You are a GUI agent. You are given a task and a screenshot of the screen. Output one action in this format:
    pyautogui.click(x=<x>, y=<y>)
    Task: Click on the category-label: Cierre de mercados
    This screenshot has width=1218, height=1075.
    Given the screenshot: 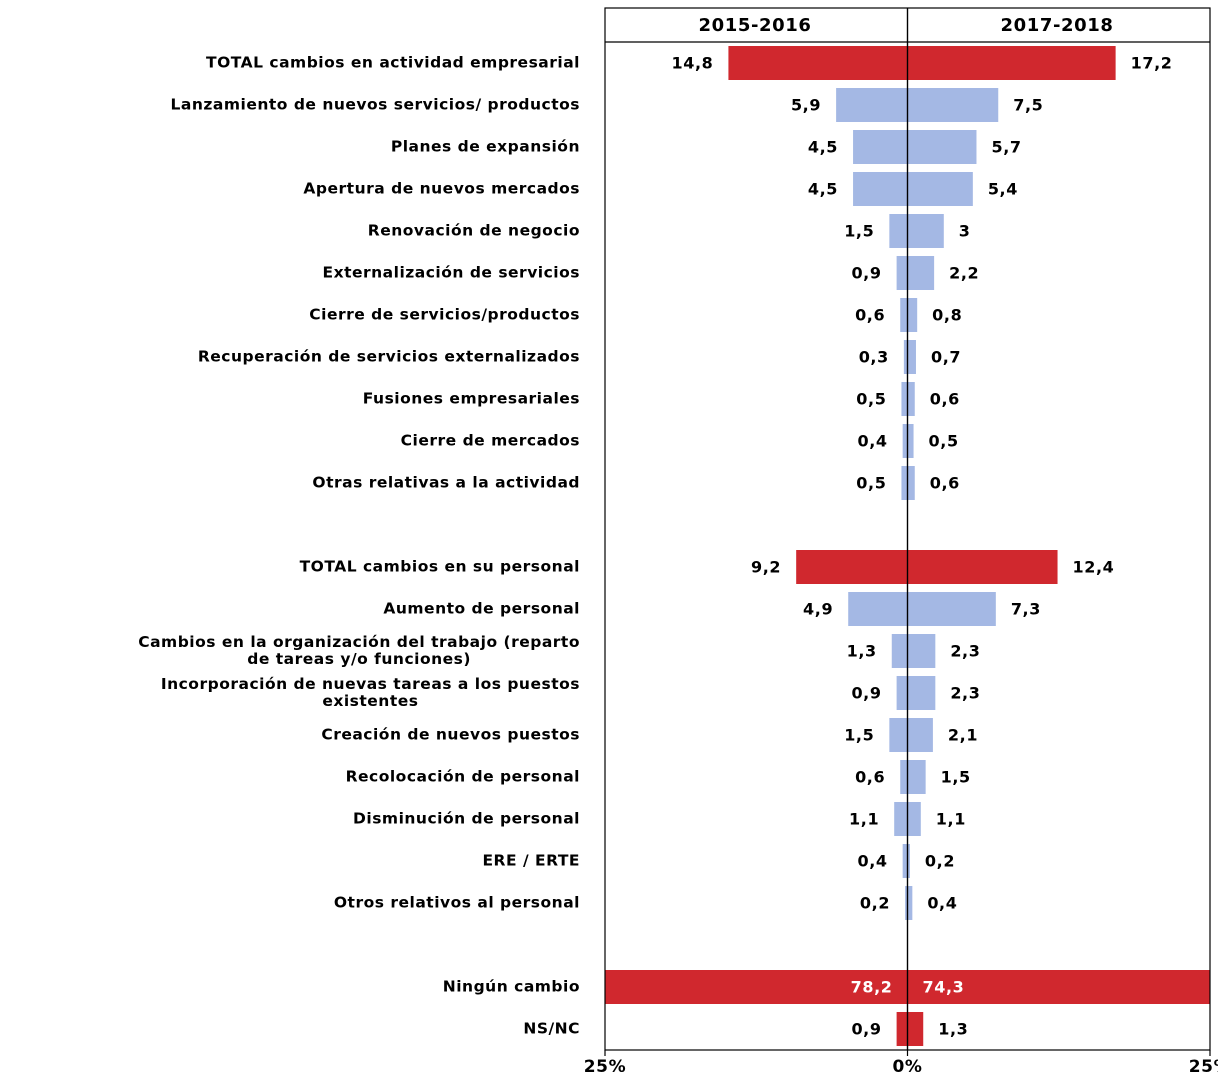 What is the action you would take?
    pyautogui.click(x=490, y=440)
    